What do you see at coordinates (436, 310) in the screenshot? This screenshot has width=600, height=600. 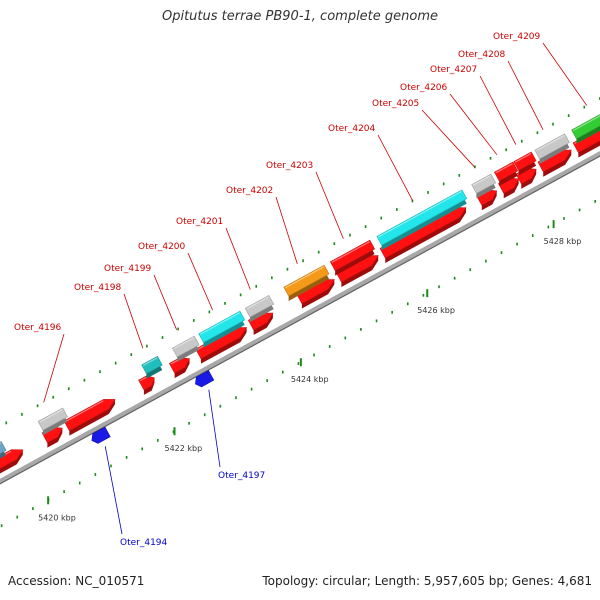 I see `tick-label: 5426 kbp` at bounding box center [436, 310].